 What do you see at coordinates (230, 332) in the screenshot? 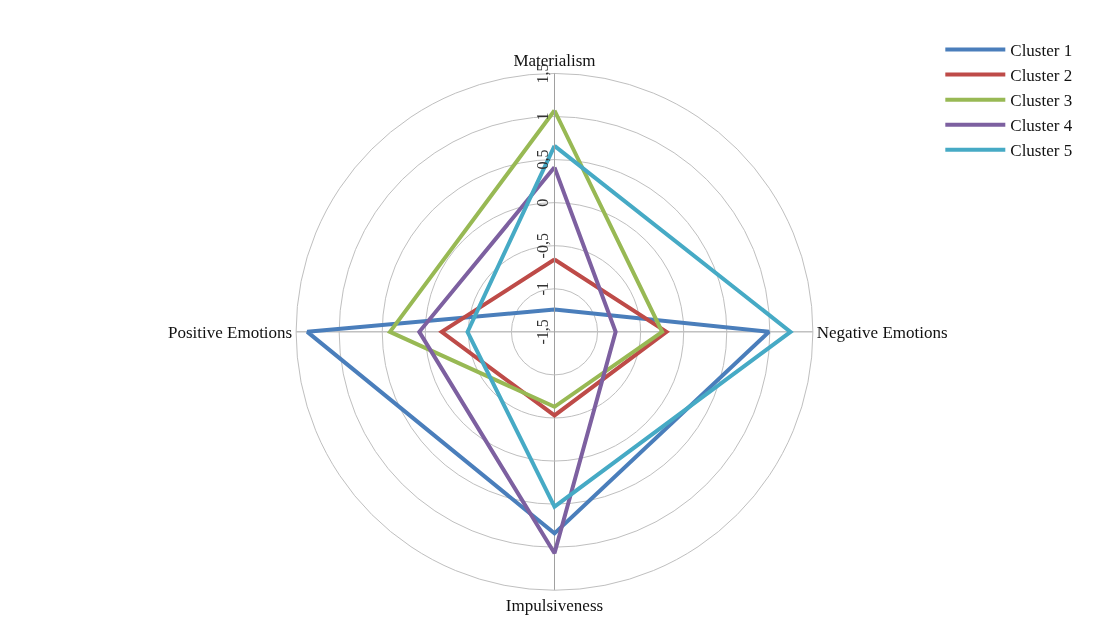
I see `spoke-label: Positive Emotions` at bounding box center [230, 332].